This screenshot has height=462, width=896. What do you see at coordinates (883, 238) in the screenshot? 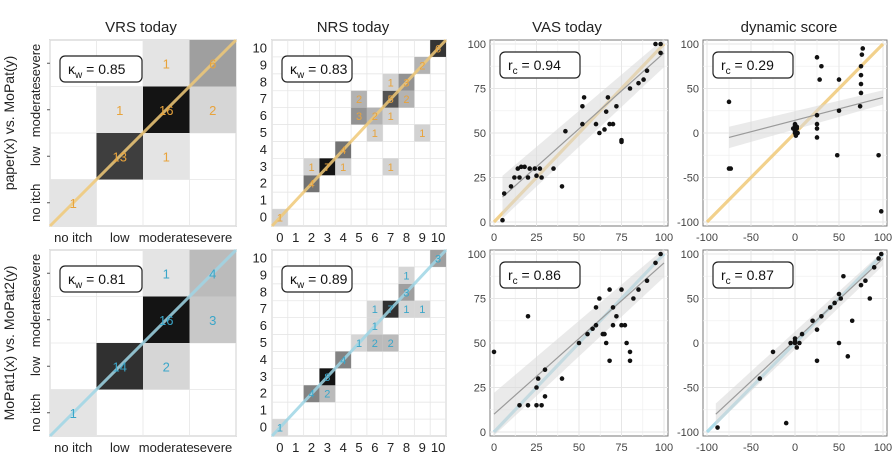
I see `x-tick-label: 100` at bounding box center [883, 238].